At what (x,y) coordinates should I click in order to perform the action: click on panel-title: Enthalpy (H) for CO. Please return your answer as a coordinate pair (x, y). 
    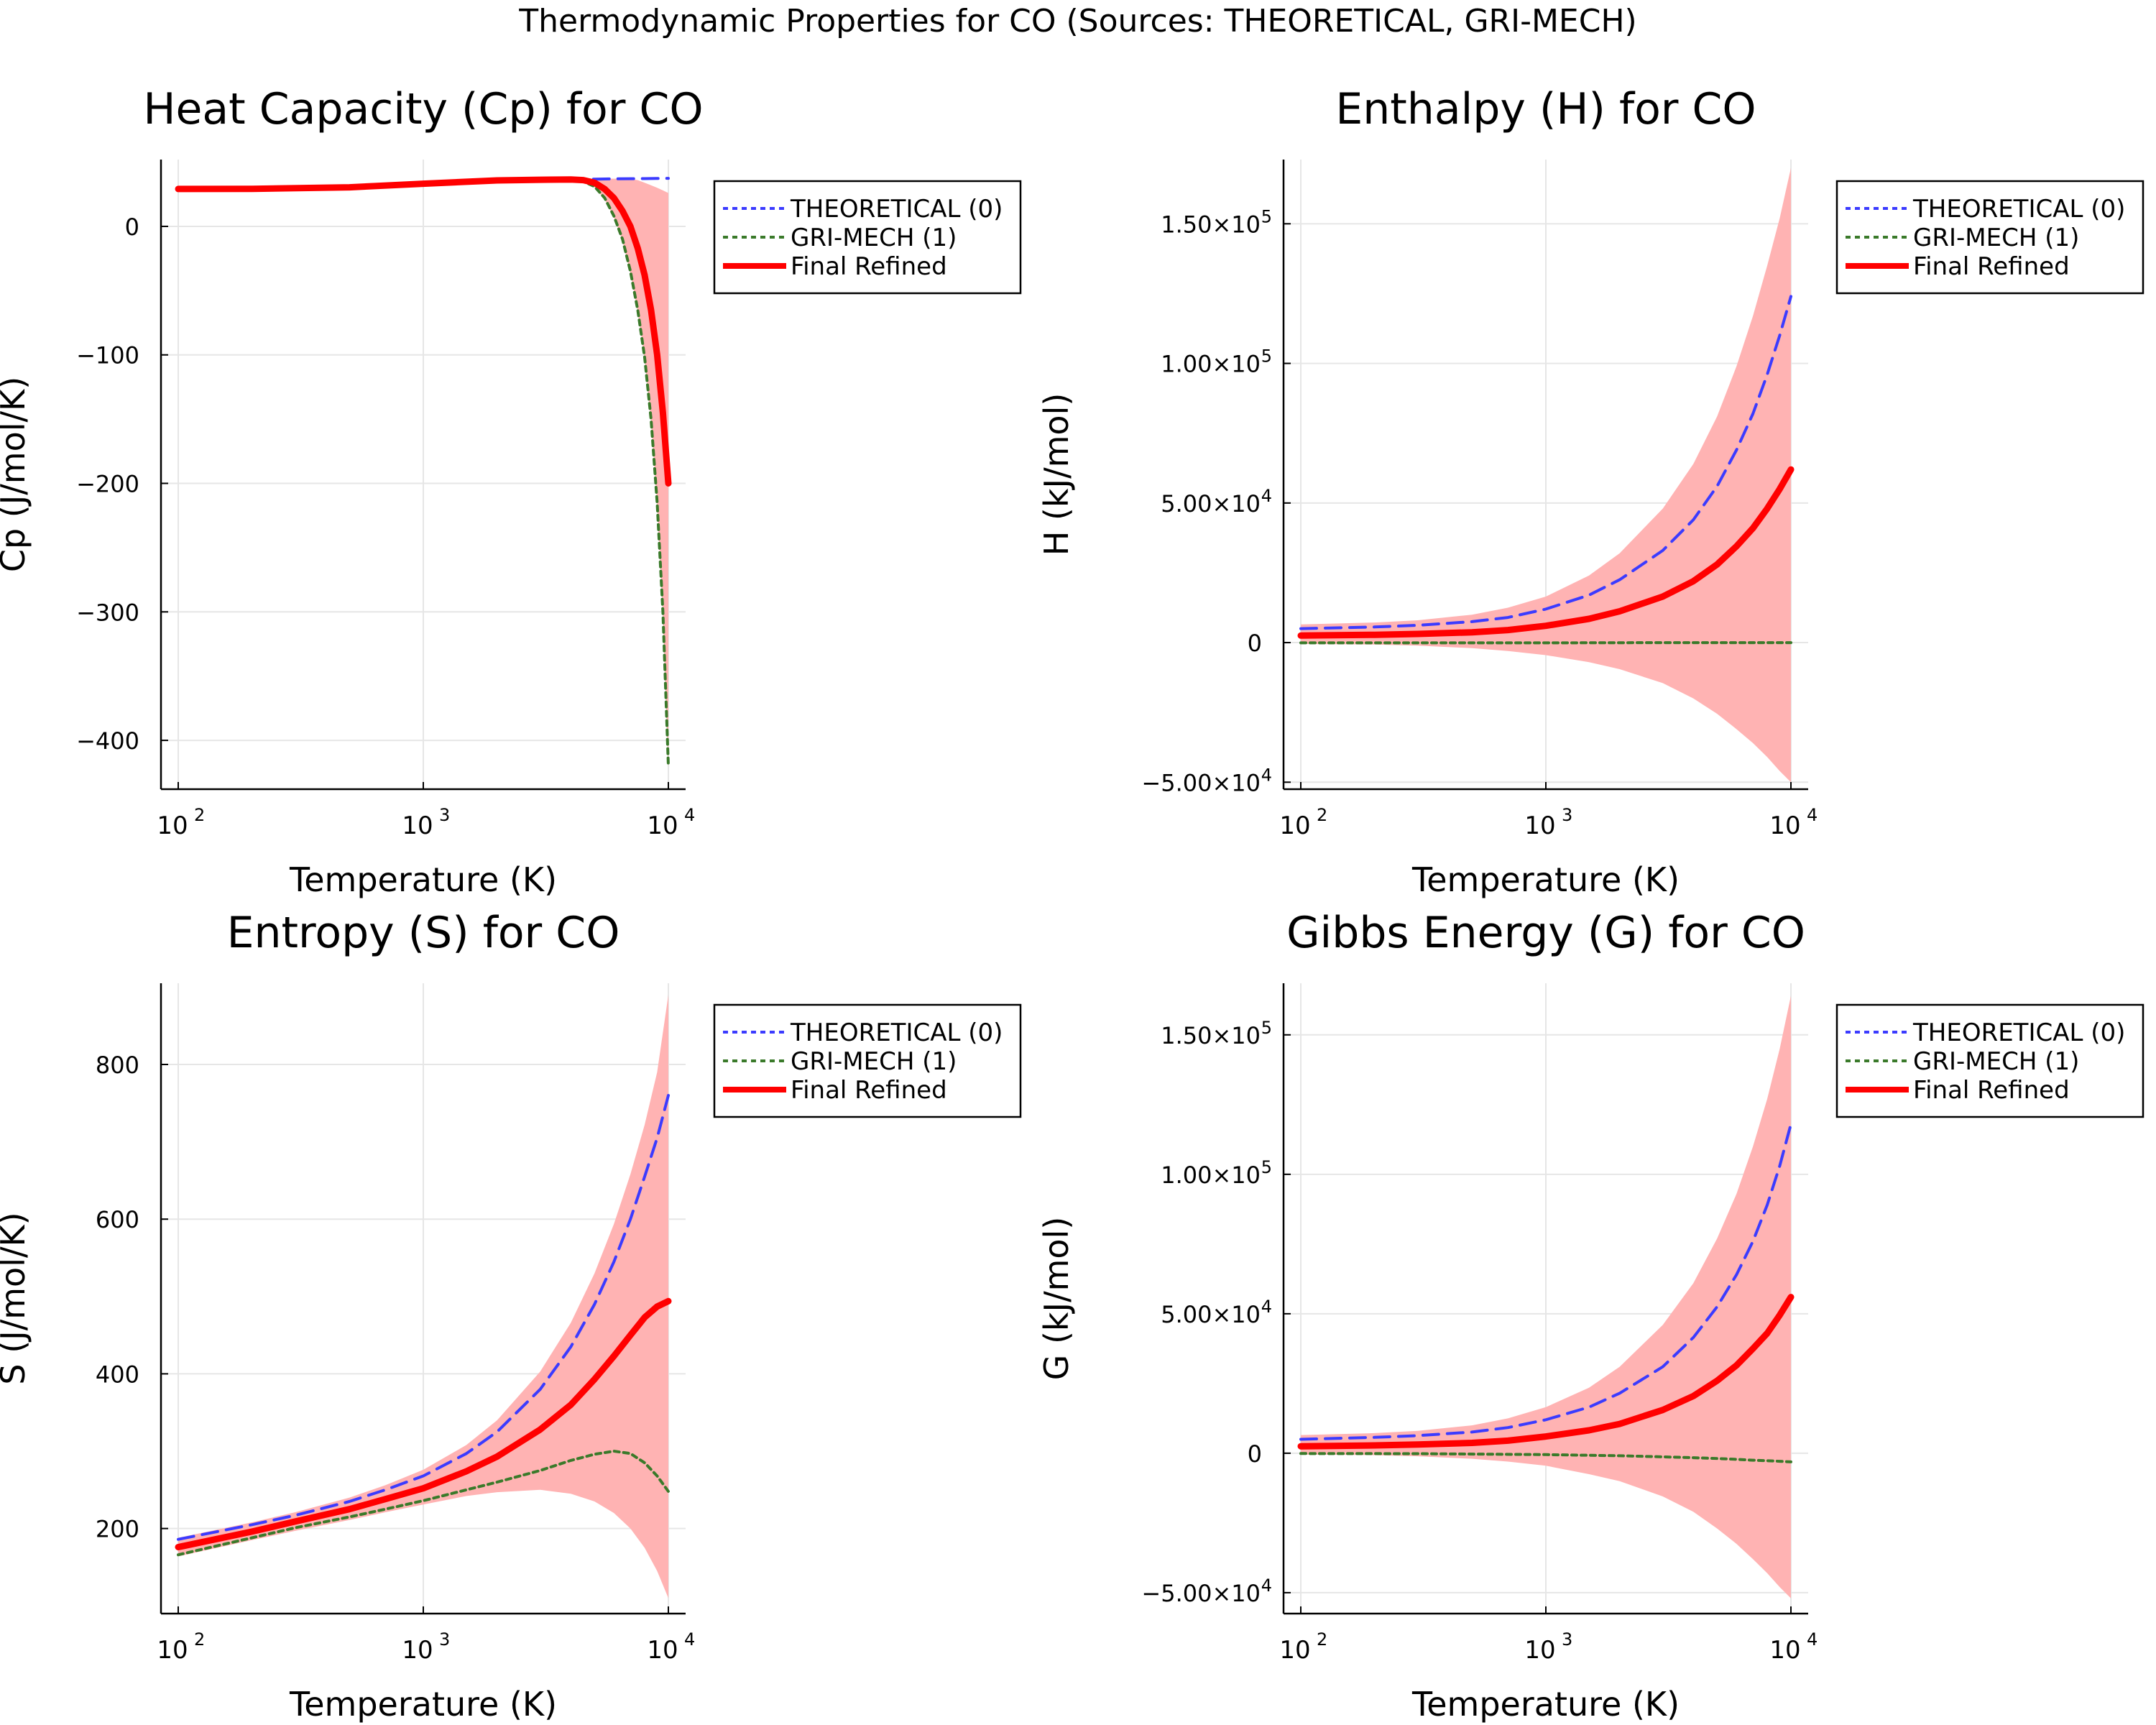
    Looking at the image, I should click on (1545, 109).